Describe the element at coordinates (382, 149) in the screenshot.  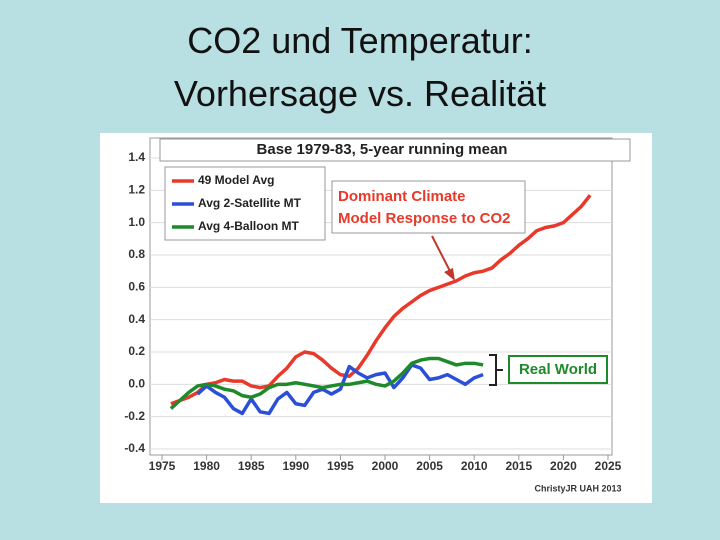
I see `chart-title: Base 1979-83, 5-year running mean` at that location.